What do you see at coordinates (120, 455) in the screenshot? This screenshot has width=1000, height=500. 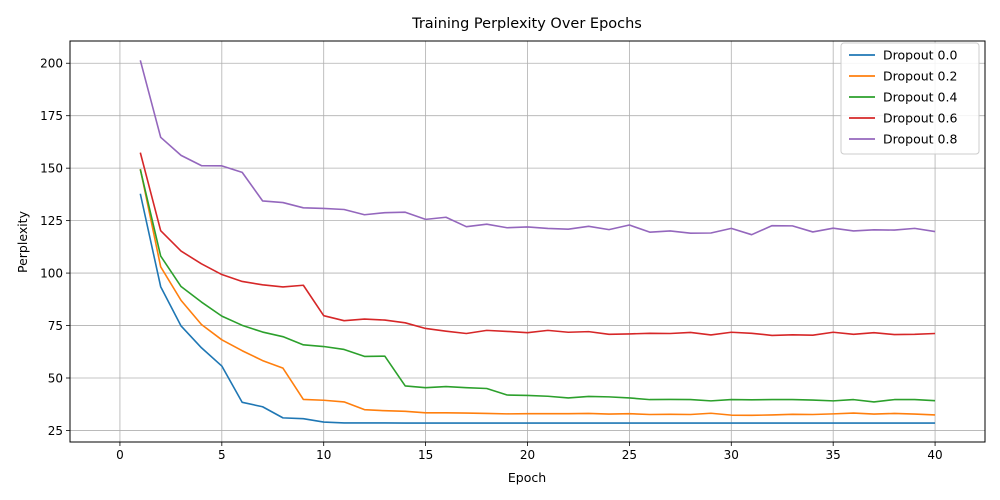 I see `x-tick-label: 0` at bounding box center [120, 455].